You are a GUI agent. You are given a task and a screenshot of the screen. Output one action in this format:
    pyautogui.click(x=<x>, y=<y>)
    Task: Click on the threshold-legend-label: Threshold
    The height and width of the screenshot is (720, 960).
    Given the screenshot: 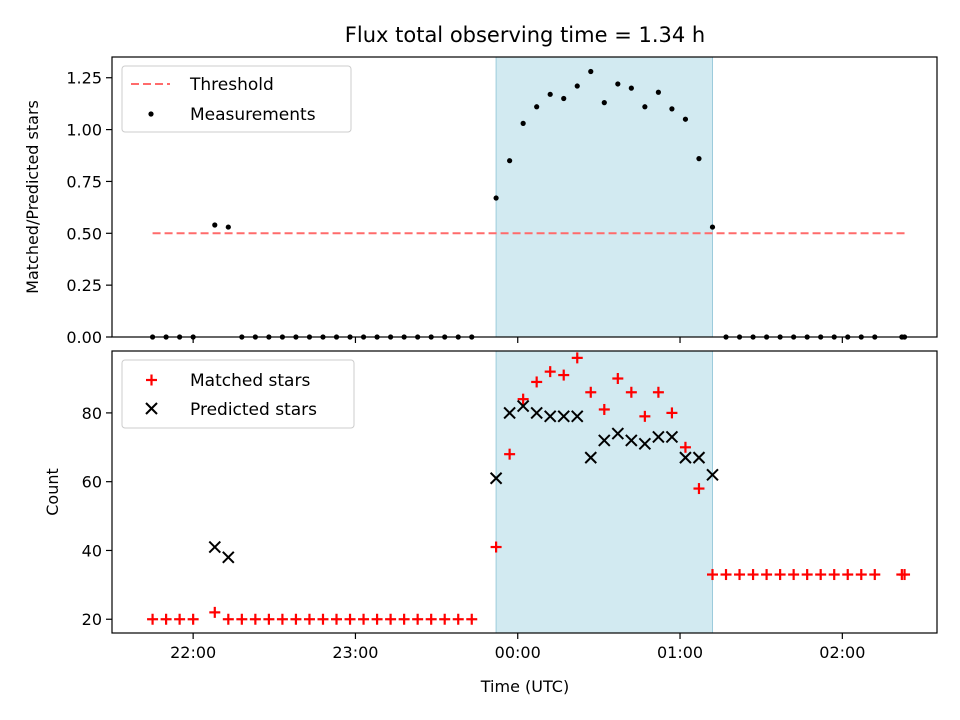 What is the action you would take?
    pyautogui.click(x=231, y=85)
    